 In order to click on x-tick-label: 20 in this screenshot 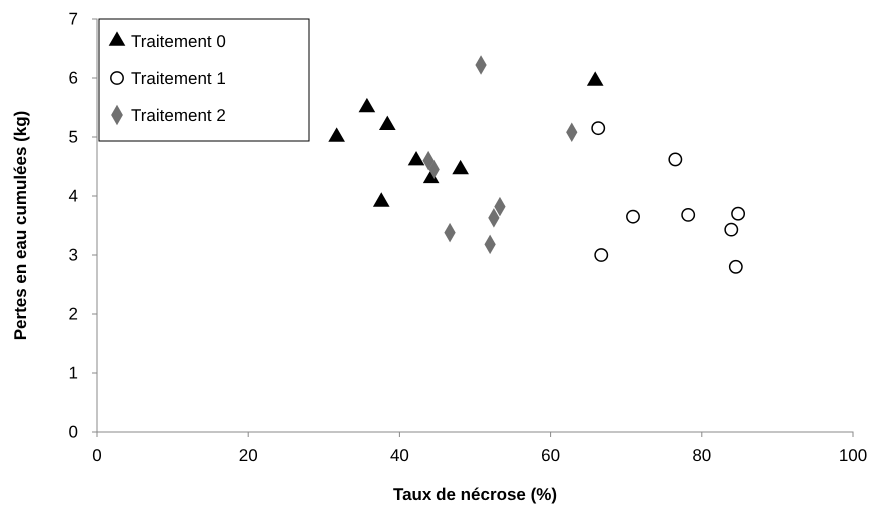, I will do `click(248, 456)`.